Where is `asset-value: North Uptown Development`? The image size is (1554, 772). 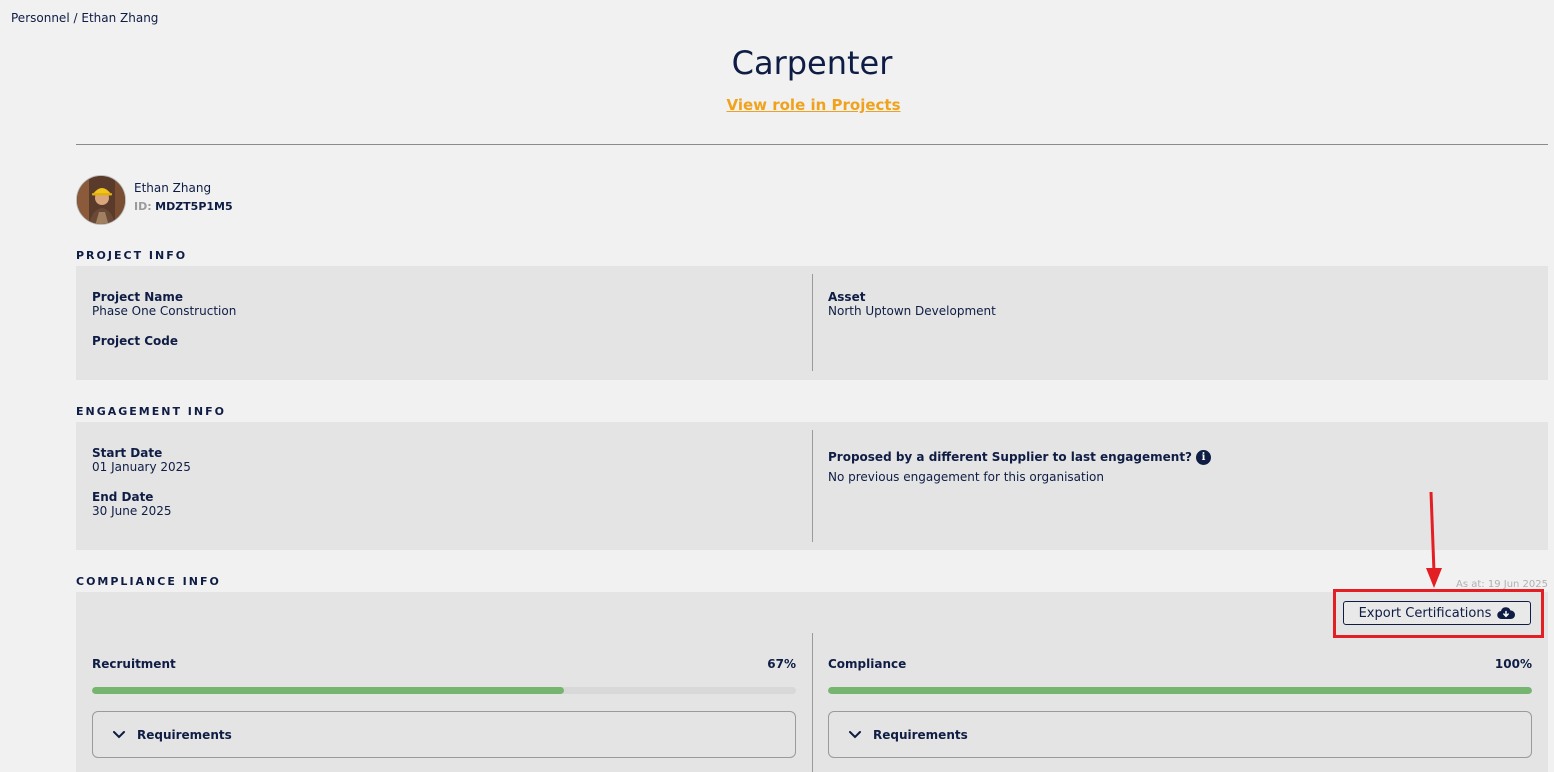 asset-value: North Uptown Development is located at coordinates (912, 311).